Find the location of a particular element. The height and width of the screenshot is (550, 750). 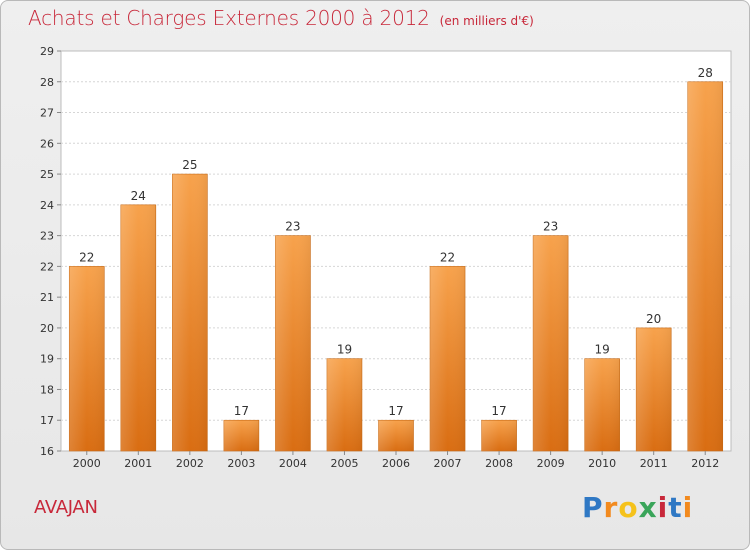

y-tick-label: 26 is located at coordinates (47, 143).